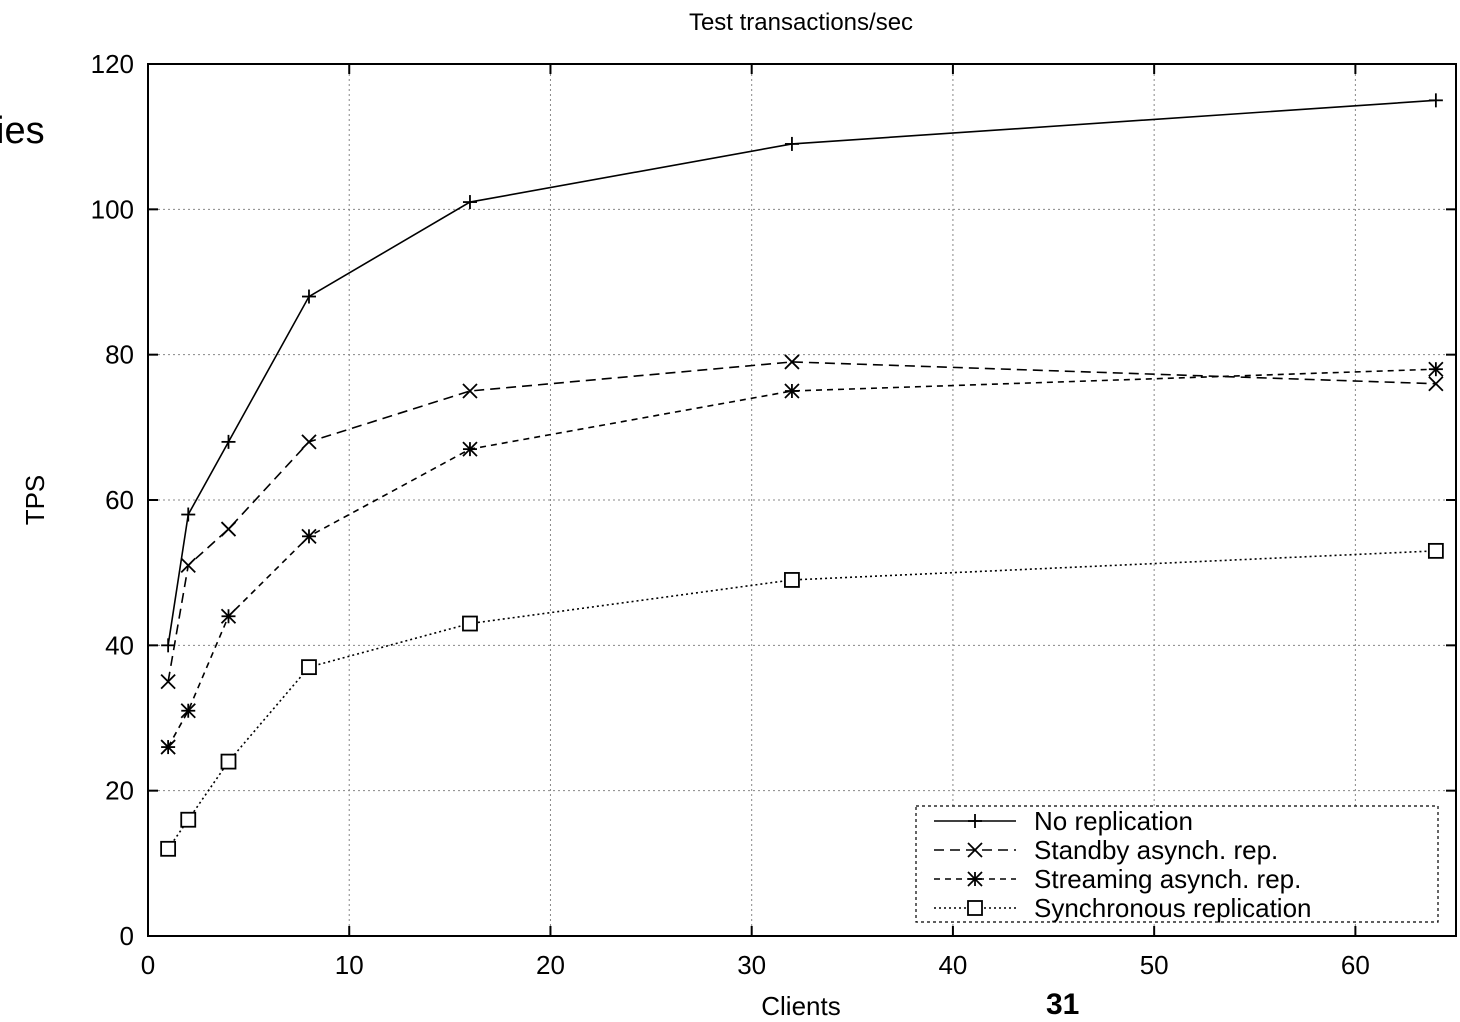 The image size is (1460, 1022). Describe the element at coordinates (22, 131) in the screenshot. I see `slide-text-fragment: ies` at that location.